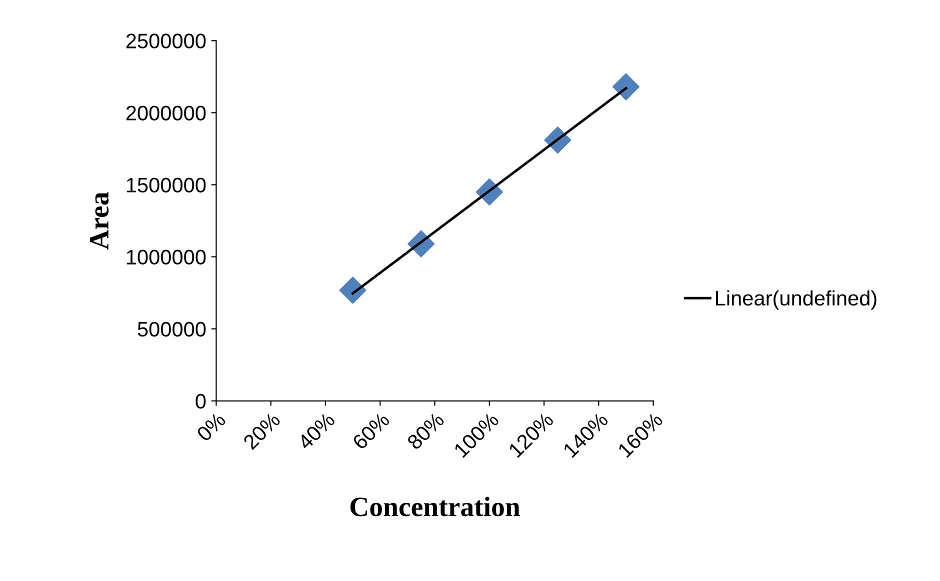  What do you see at coordinates (435, 506) in the screenshot?
I see `x-axis-title: Concentration` at bounding box center [435, 506].